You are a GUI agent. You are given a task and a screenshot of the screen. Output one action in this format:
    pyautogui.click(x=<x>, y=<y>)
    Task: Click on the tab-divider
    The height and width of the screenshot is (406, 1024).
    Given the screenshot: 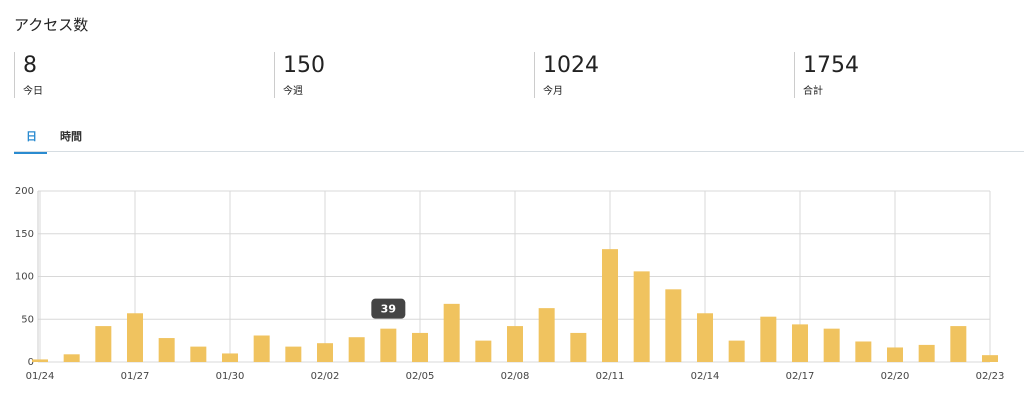 What is the action you would take?
    pyautogui.click(x=519, y=151)
    